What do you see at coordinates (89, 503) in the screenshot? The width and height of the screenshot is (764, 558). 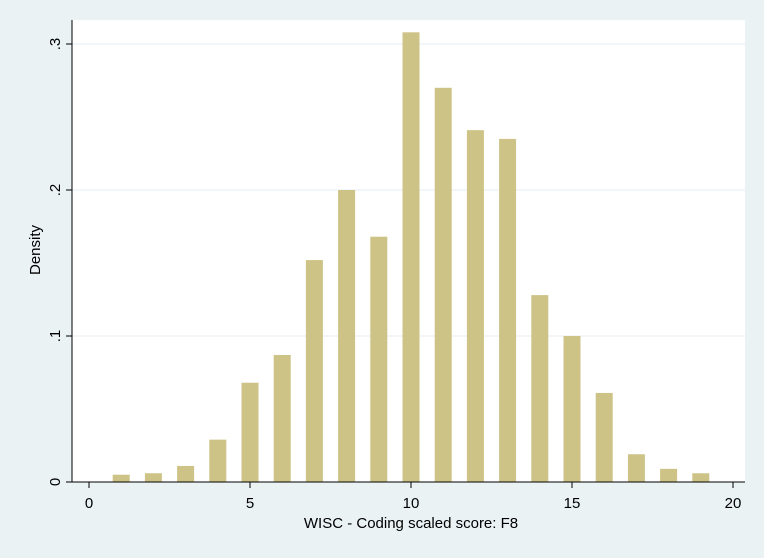 I see `x-tick-label: 0` at bounding box center [89, 503].